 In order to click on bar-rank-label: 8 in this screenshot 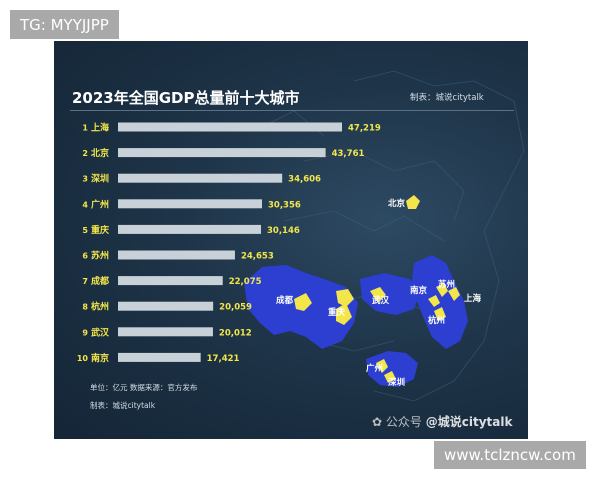, I will do `click(85, 307)`.